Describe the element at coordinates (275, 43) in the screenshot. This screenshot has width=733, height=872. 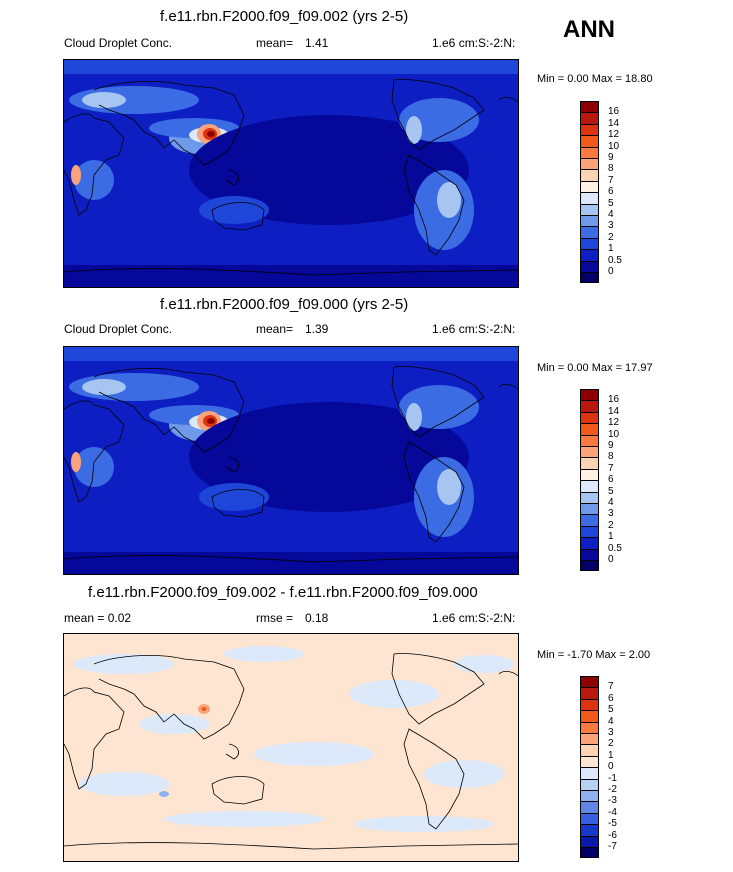
I see `panel-1-mean-label: mean=` at that location.